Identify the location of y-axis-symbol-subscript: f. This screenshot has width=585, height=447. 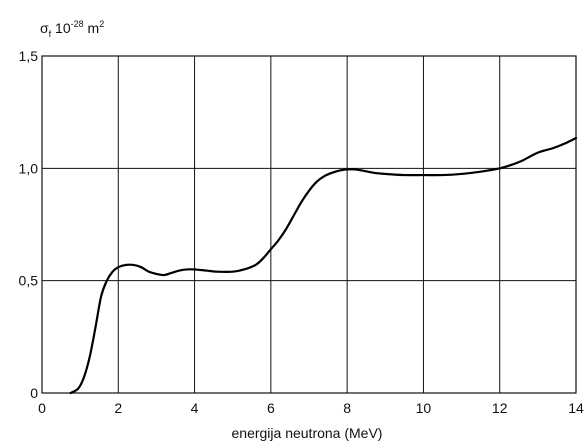
(50, 34).